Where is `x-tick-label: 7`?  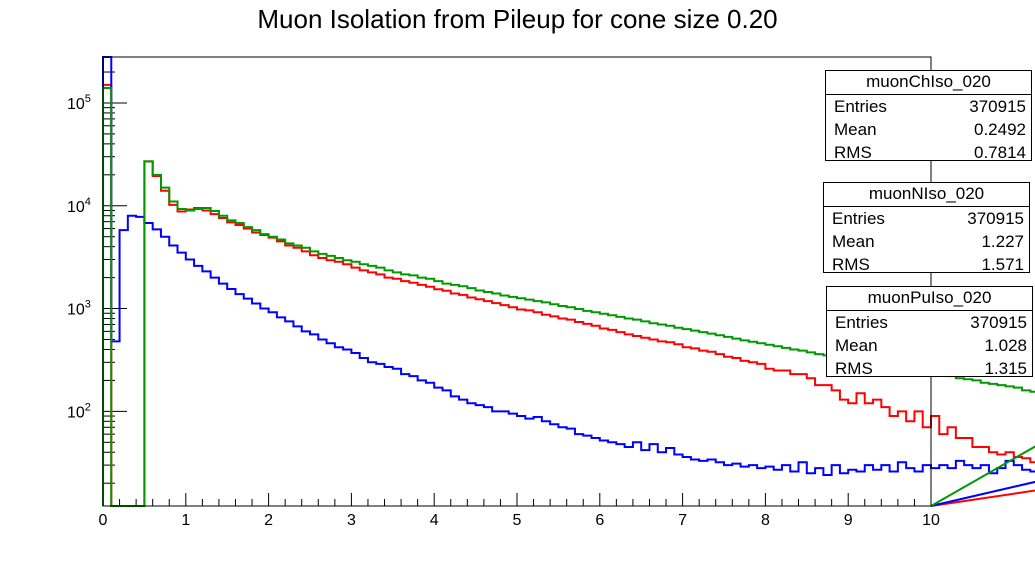 x-tick-label: 7 is located at coordinates (682, 520).